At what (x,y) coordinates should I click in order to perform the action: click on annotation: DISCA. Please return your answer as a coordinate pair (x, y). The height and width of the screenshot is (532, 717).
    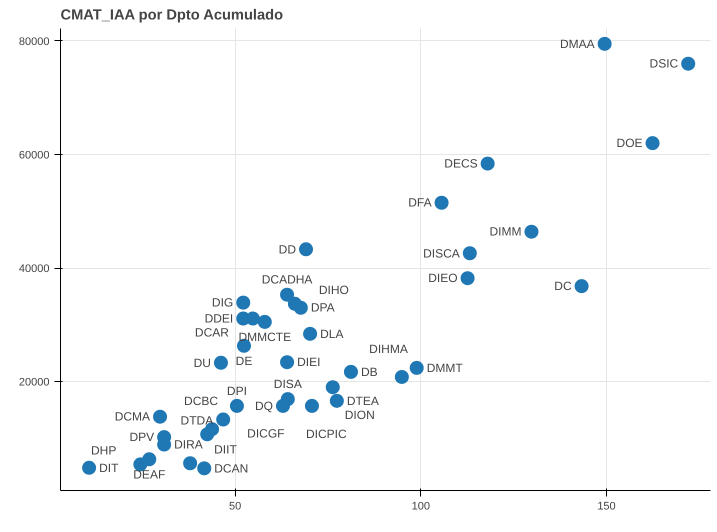
    Looking at the image, I should click on (441, 253).